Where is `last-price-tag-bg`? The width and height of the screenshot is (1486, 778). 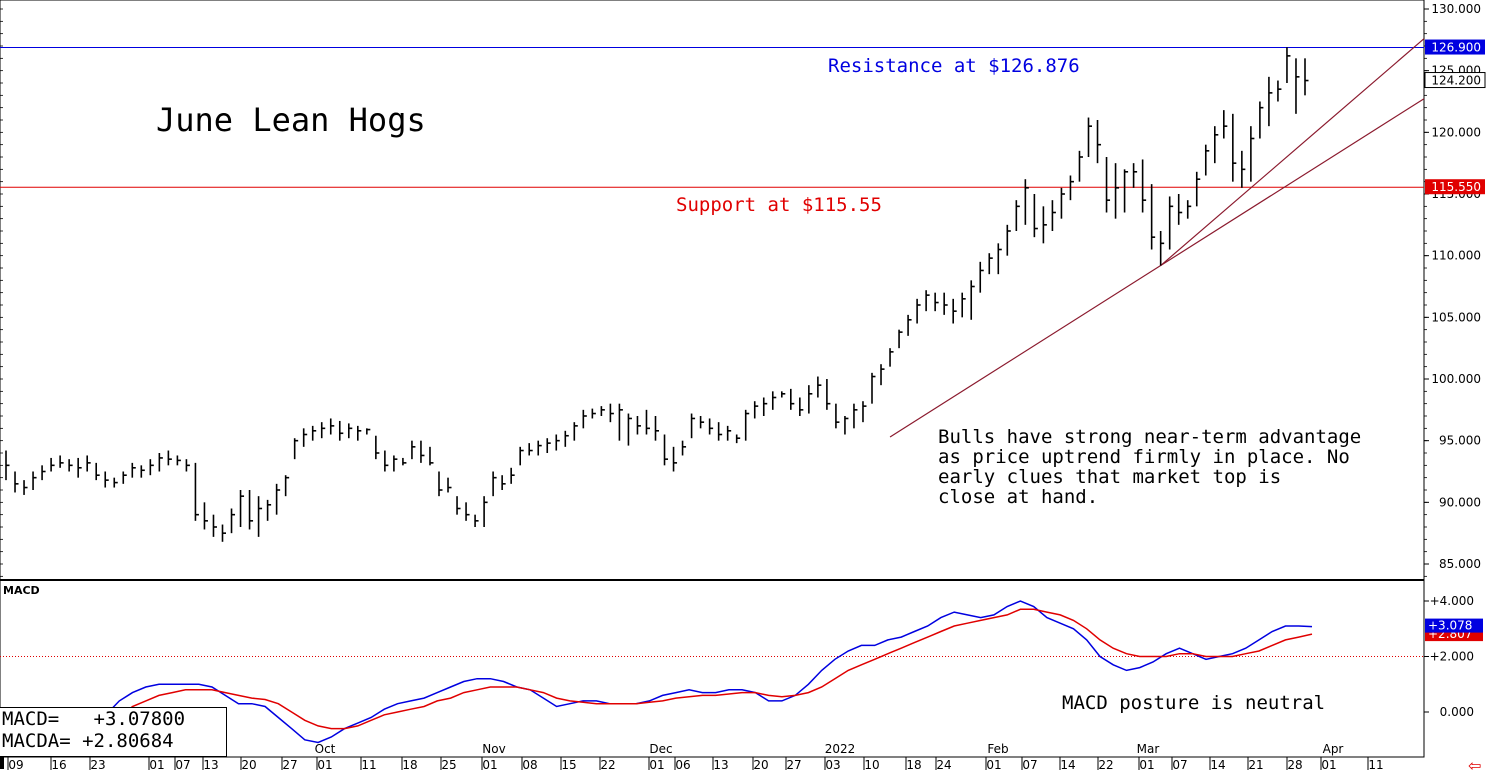
last-price-tag-bg is located at coordinates (1455, 80).